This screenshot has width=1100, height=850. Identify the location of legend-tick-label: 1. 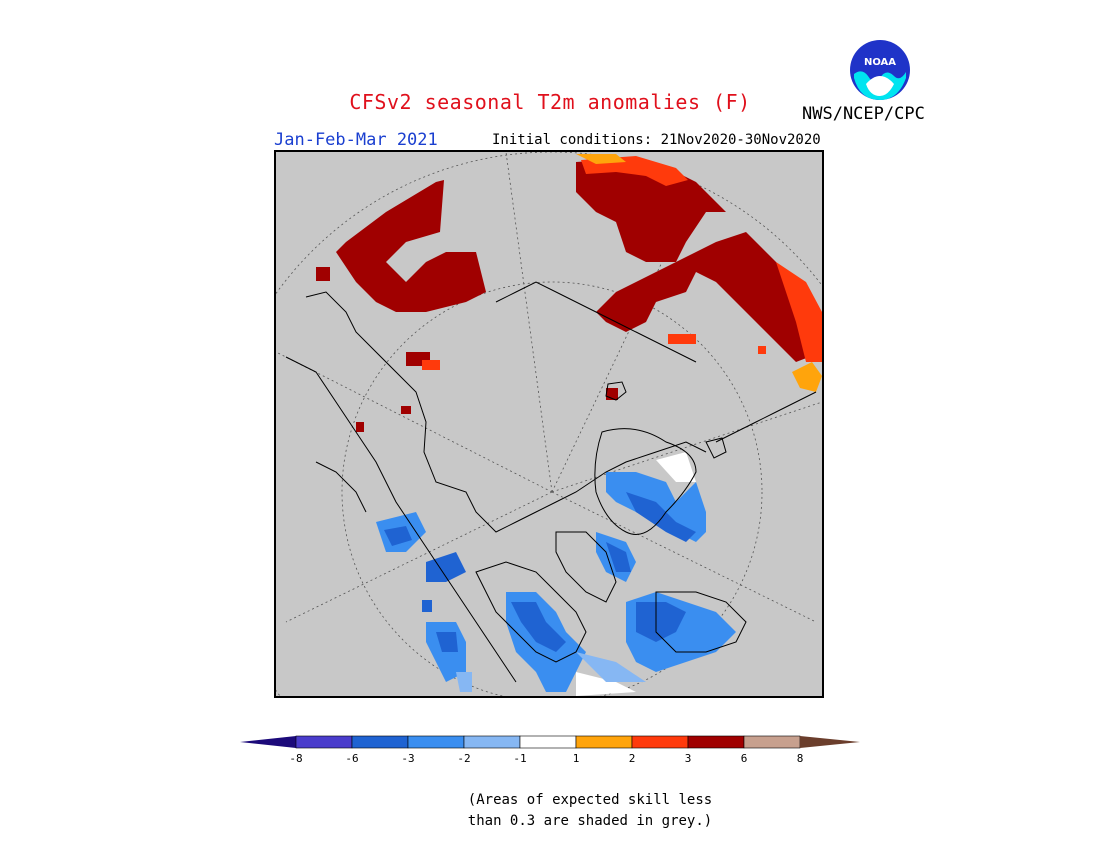
(576, 758).